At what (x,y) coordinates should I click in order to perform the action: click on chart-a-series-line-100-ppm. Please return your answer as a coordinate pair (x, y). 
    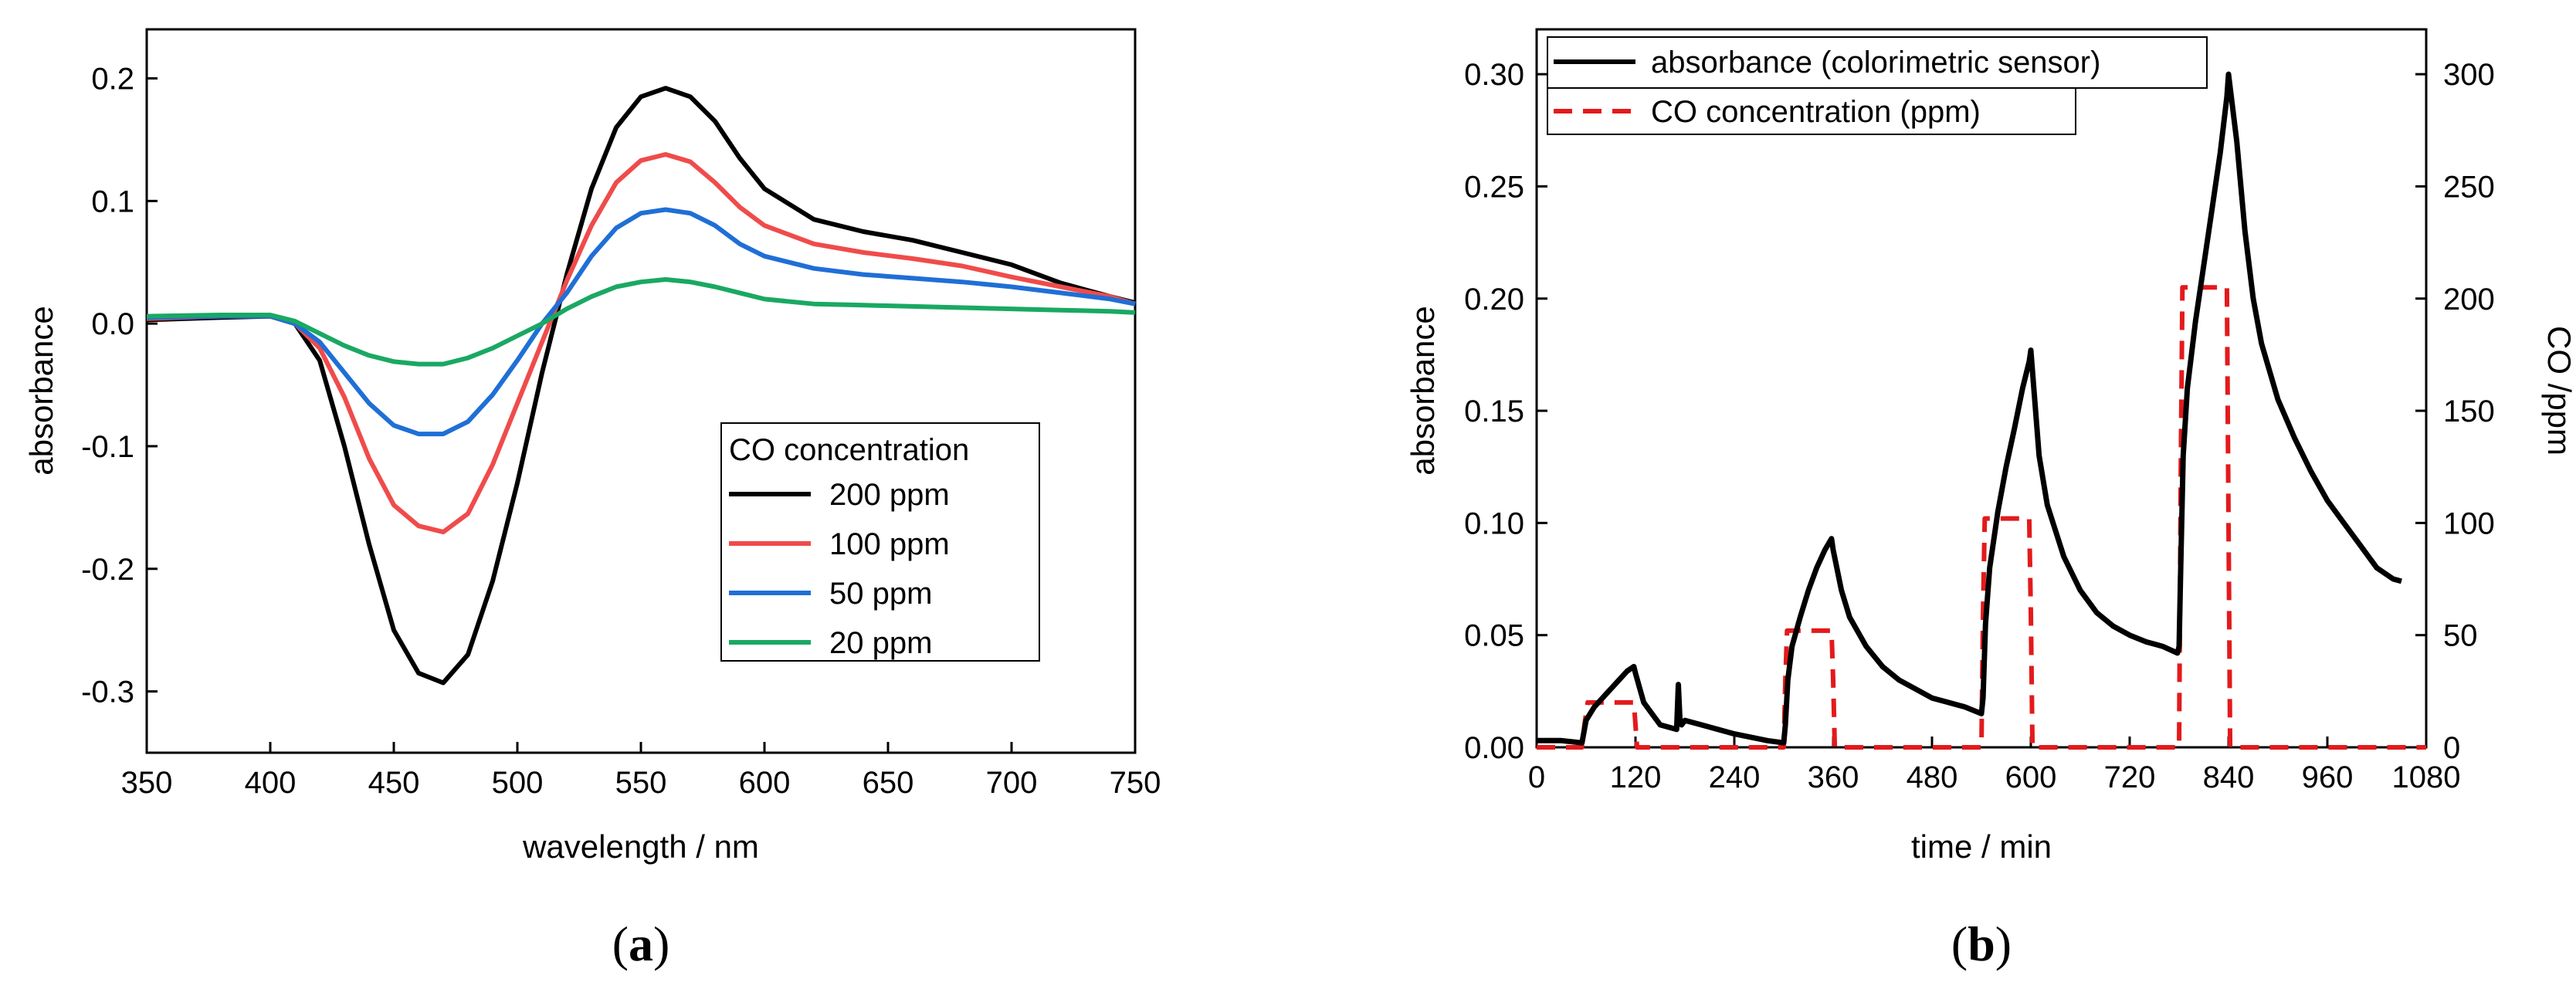
    Looking at the image, I should click on (641, 343).